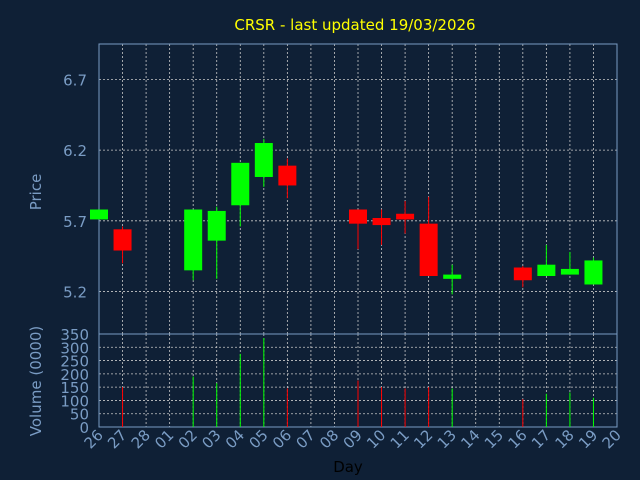 This screenshot has height=480, width=640. Describe the element at coordinates (74, 375) in the screenshot. I see `volume-y-tick-label: 200` at that location.